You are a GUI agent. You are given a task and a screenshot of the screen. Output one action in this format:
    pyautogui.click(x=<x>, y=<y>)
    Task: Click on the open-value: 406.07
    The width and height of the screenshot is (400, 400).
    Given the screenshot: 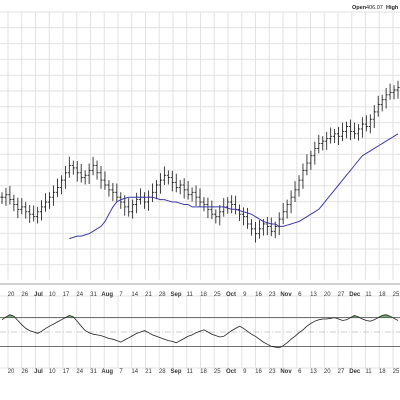 What is the action you would take?
    pyautogui.click(x=374, y=8)
    